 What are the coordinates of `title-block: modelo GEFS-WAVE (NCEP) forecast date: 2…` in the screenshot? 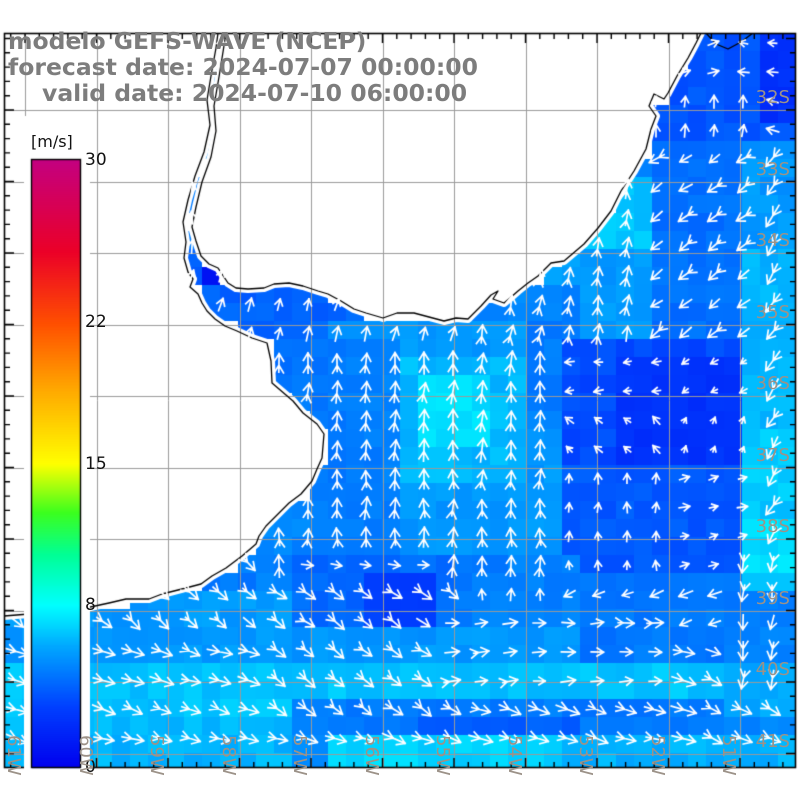 It's located at (243, 67).